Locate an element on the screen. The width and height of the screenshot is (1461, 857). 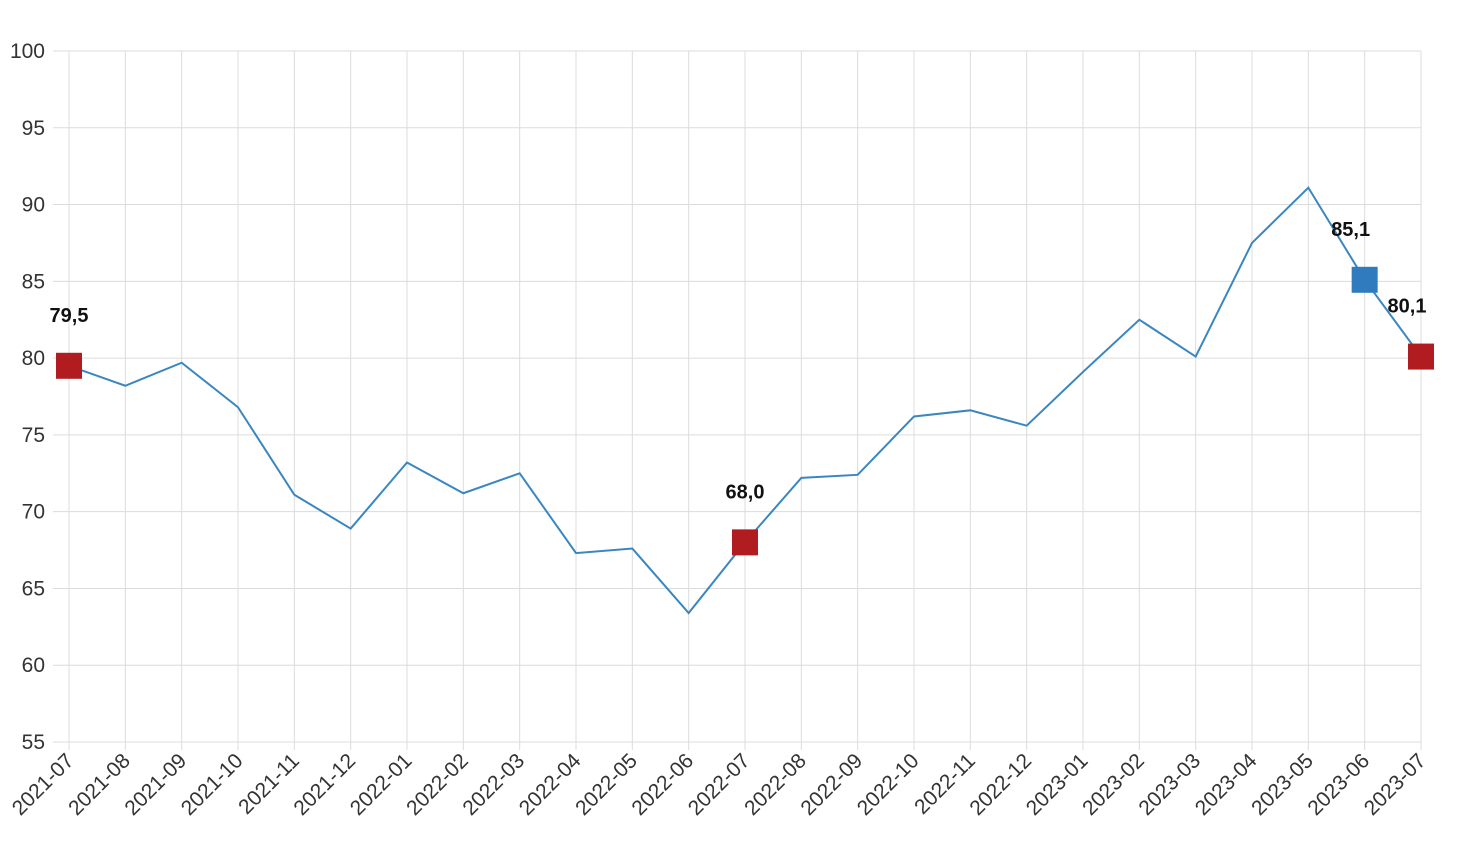
y-tick-label: 100 is located at coordinates (27, 51).